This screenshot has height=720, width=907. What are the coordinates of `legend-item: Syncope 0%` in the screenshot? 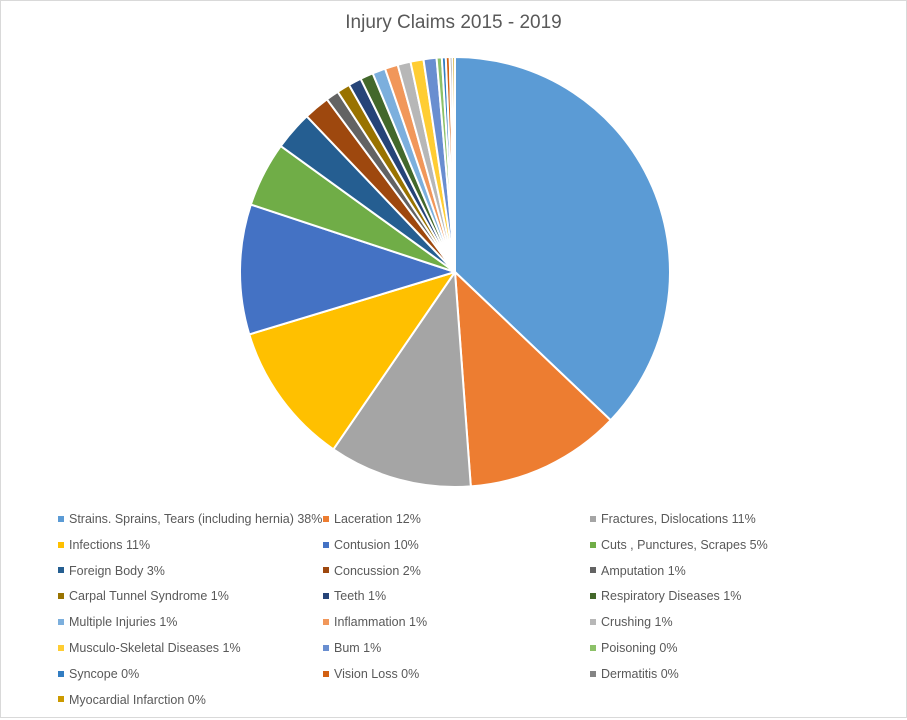 It's located at (98, 674).